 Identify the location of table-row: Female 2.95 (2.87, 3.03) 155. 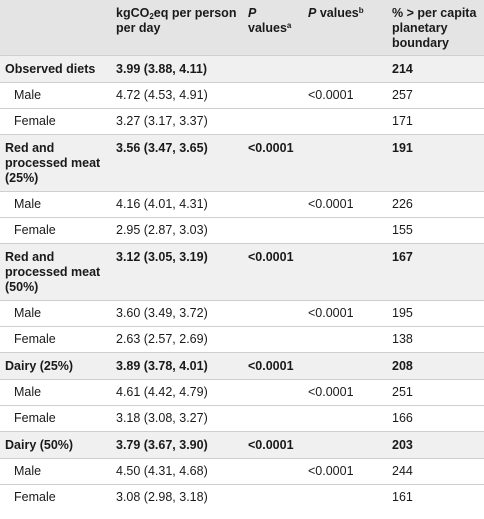
(242, 230).